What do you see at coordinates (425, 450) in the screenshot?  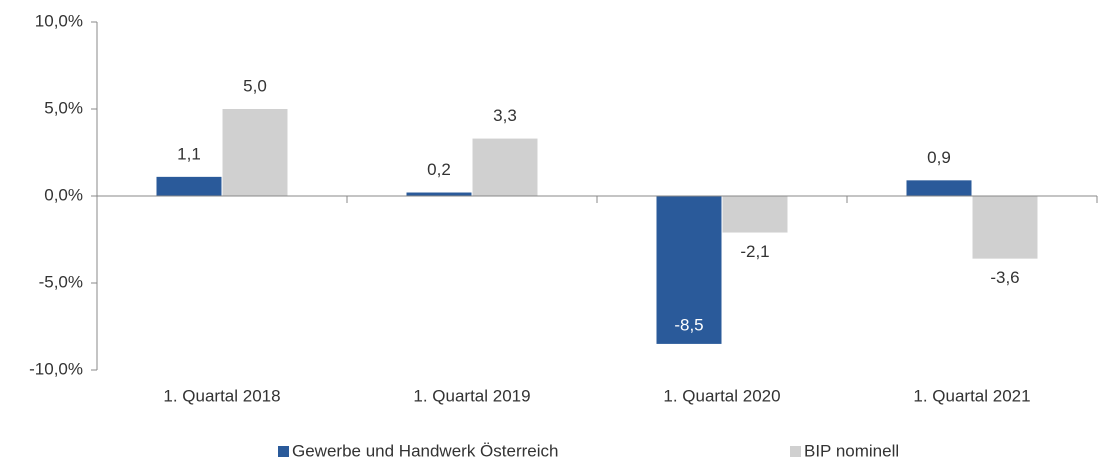 I see `legend-label: Gewerbe und Handwerk Österreich` at bounding box center [425, 450].